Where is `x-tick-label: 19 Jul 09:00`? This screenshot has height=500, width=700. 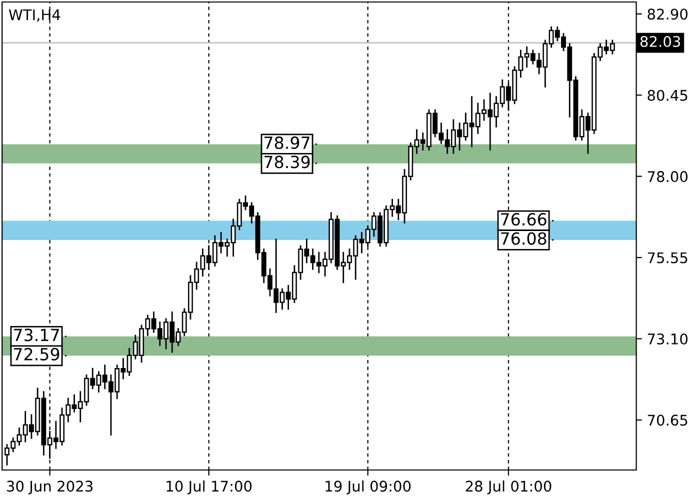
x-tick-label: 19 Jul 09:00 is located at coordinates (368, 487).